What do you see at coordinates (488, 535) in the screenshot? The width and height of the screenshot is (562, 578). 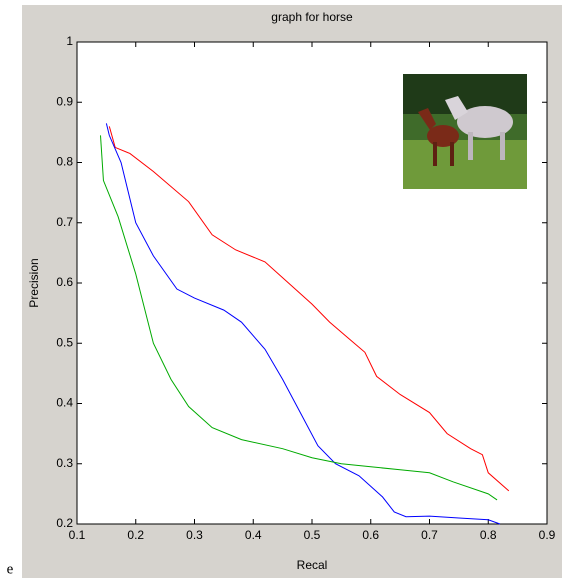 I see `x-tick-label: 0.8` at bounding box center [488, 535].